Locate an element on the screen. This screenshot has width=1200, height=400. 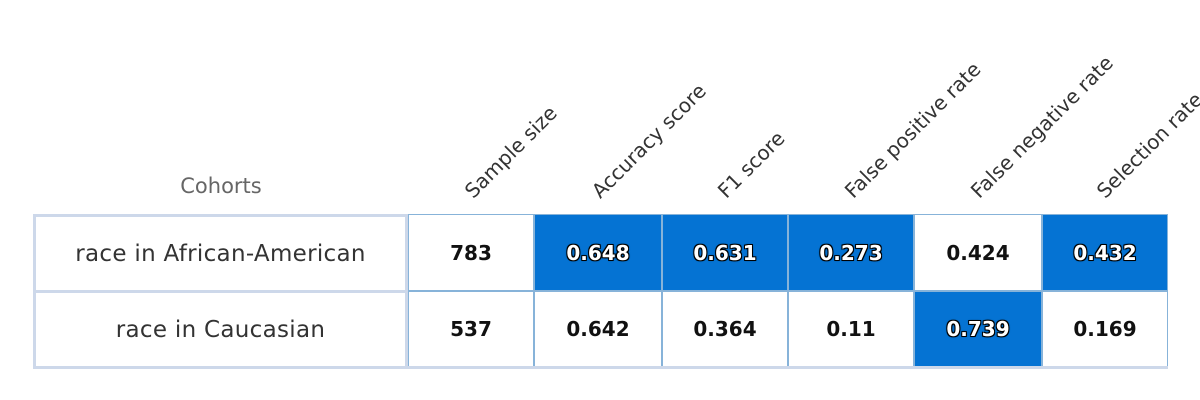
cohort-row-african-american: race in African-American is located at coordinates (220, 255).